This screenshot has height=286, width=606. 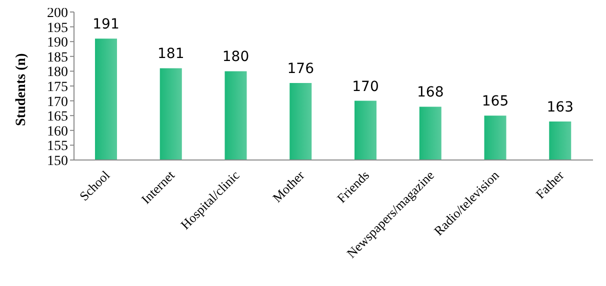 What do you see at coordinates (21, 89) in the screenshot?
I see `y-axis-title: Students (n)` at bounding box center [21, 89].